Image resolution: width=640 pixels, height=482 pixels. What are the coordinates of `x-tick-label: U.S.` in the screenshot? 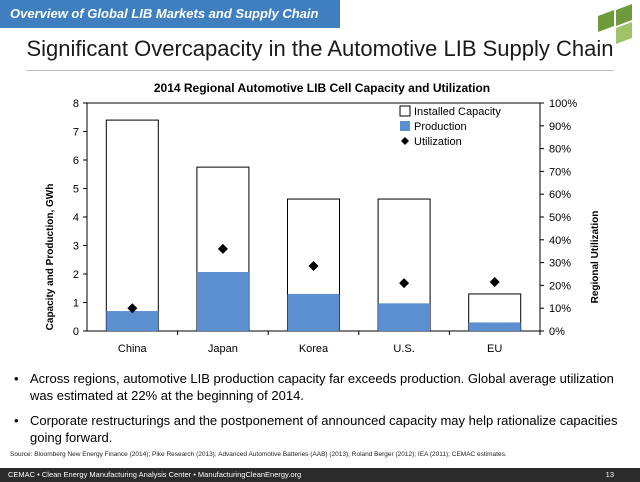 It's located at (403, 349).